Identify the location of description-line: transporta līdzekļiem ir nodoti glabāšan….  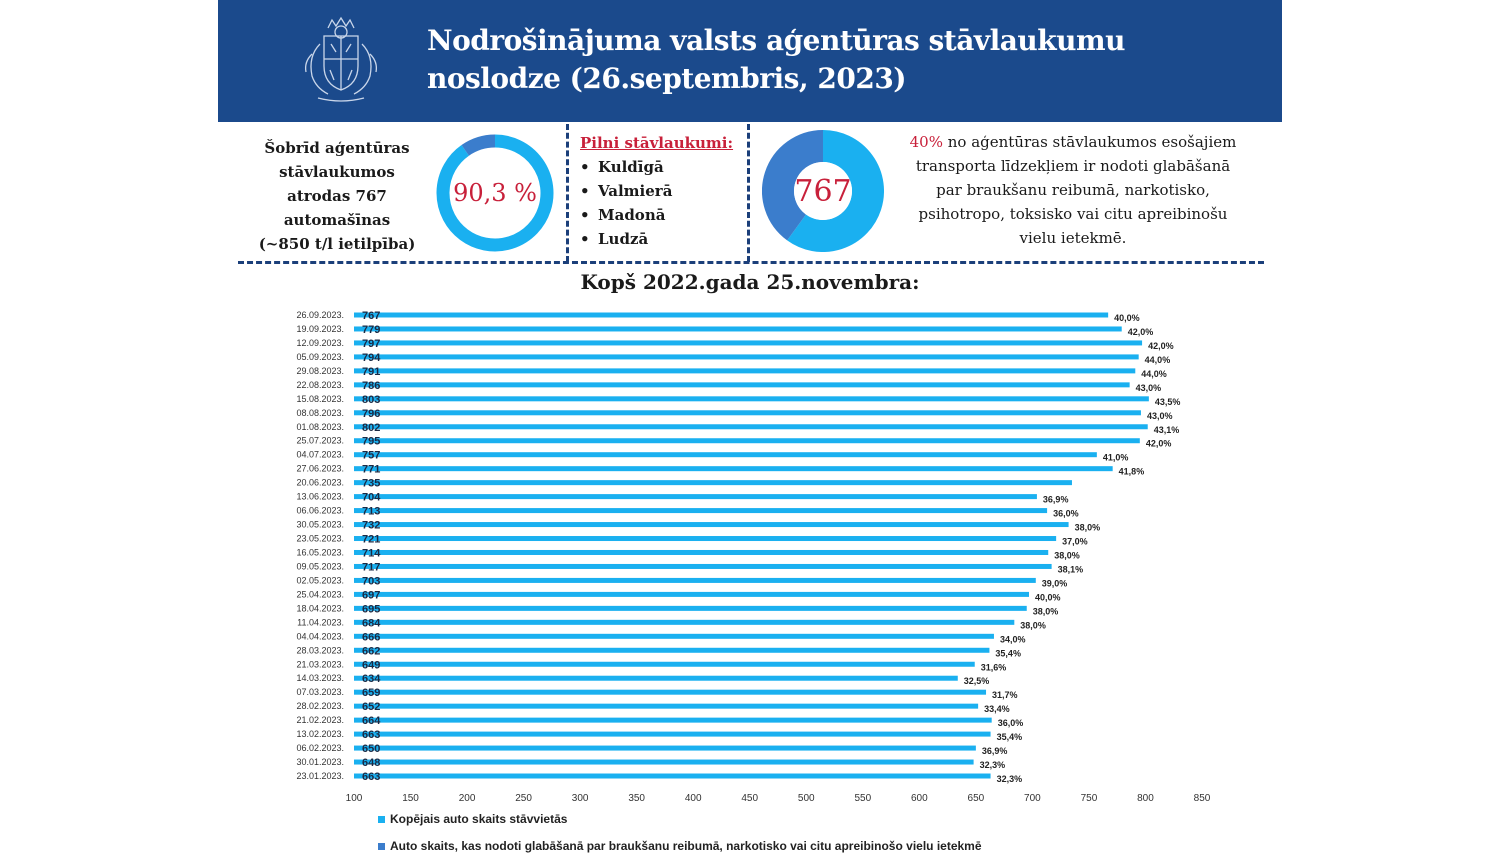
(1073, 166).